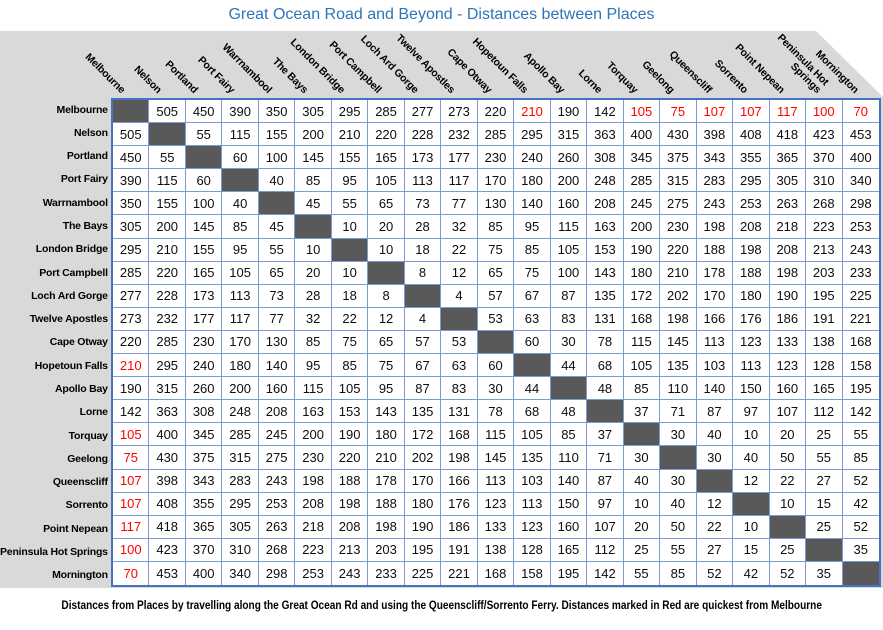 This screenshot has width=883, height=630. I want to click on distance-cell: 27, so click(715, 550).